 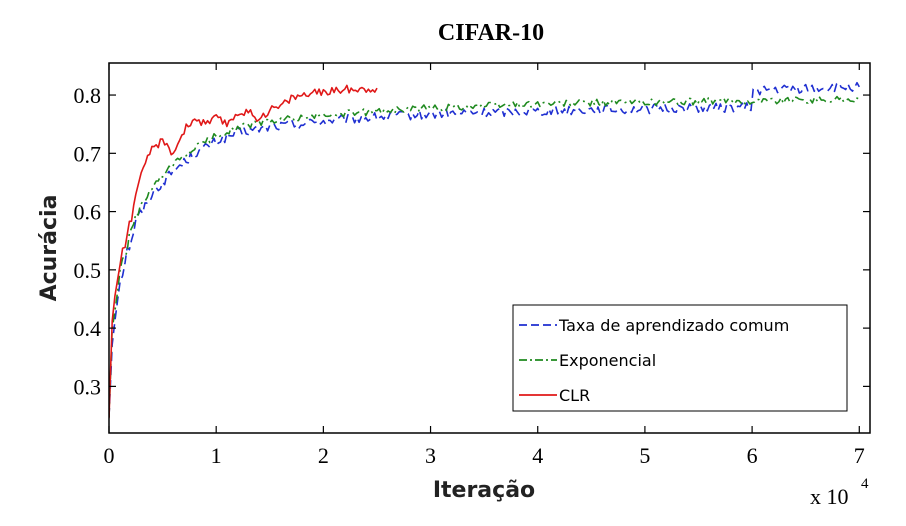 I want to click on legend-label-taxa: Taxa de aprendizado comum, so click(x=673, y=325).